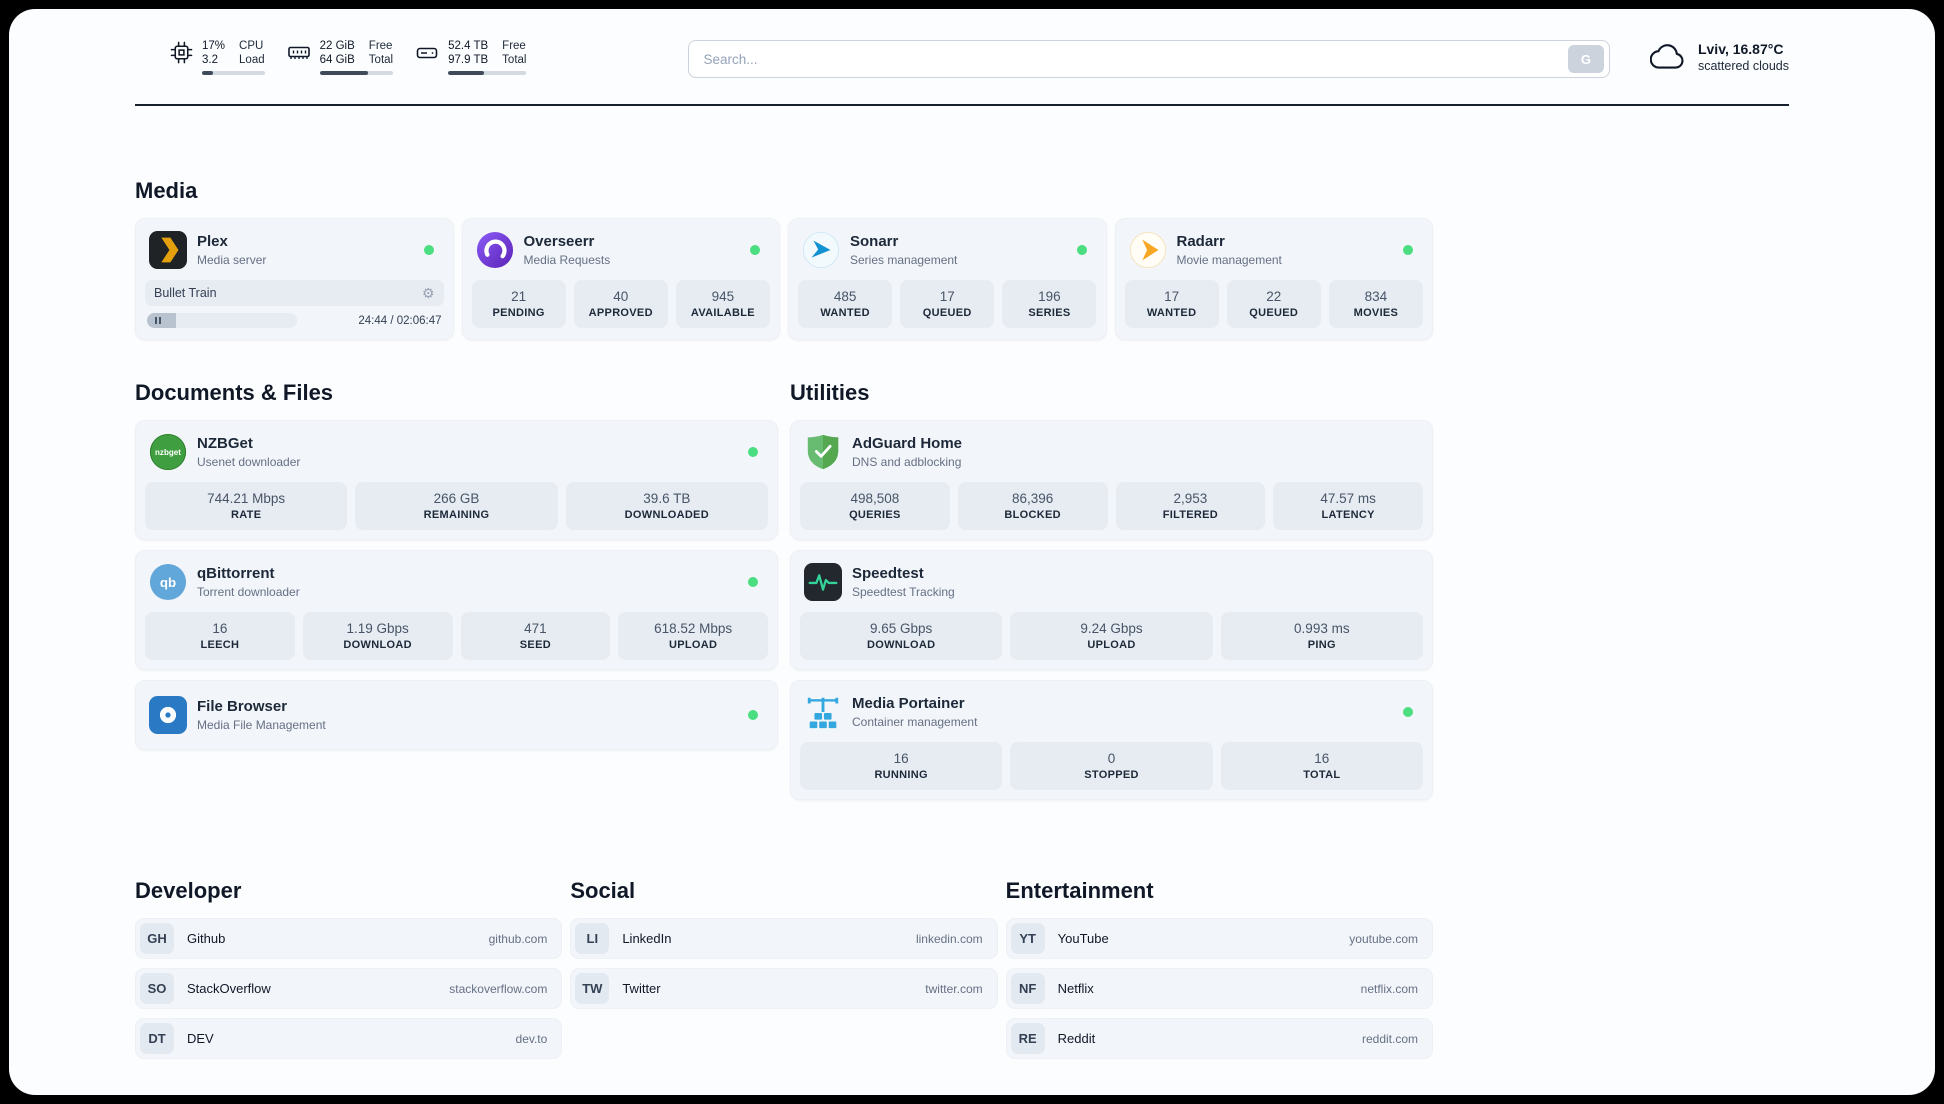  I want to click on stat-queued: 17 QUEUED, so click(947, 304).